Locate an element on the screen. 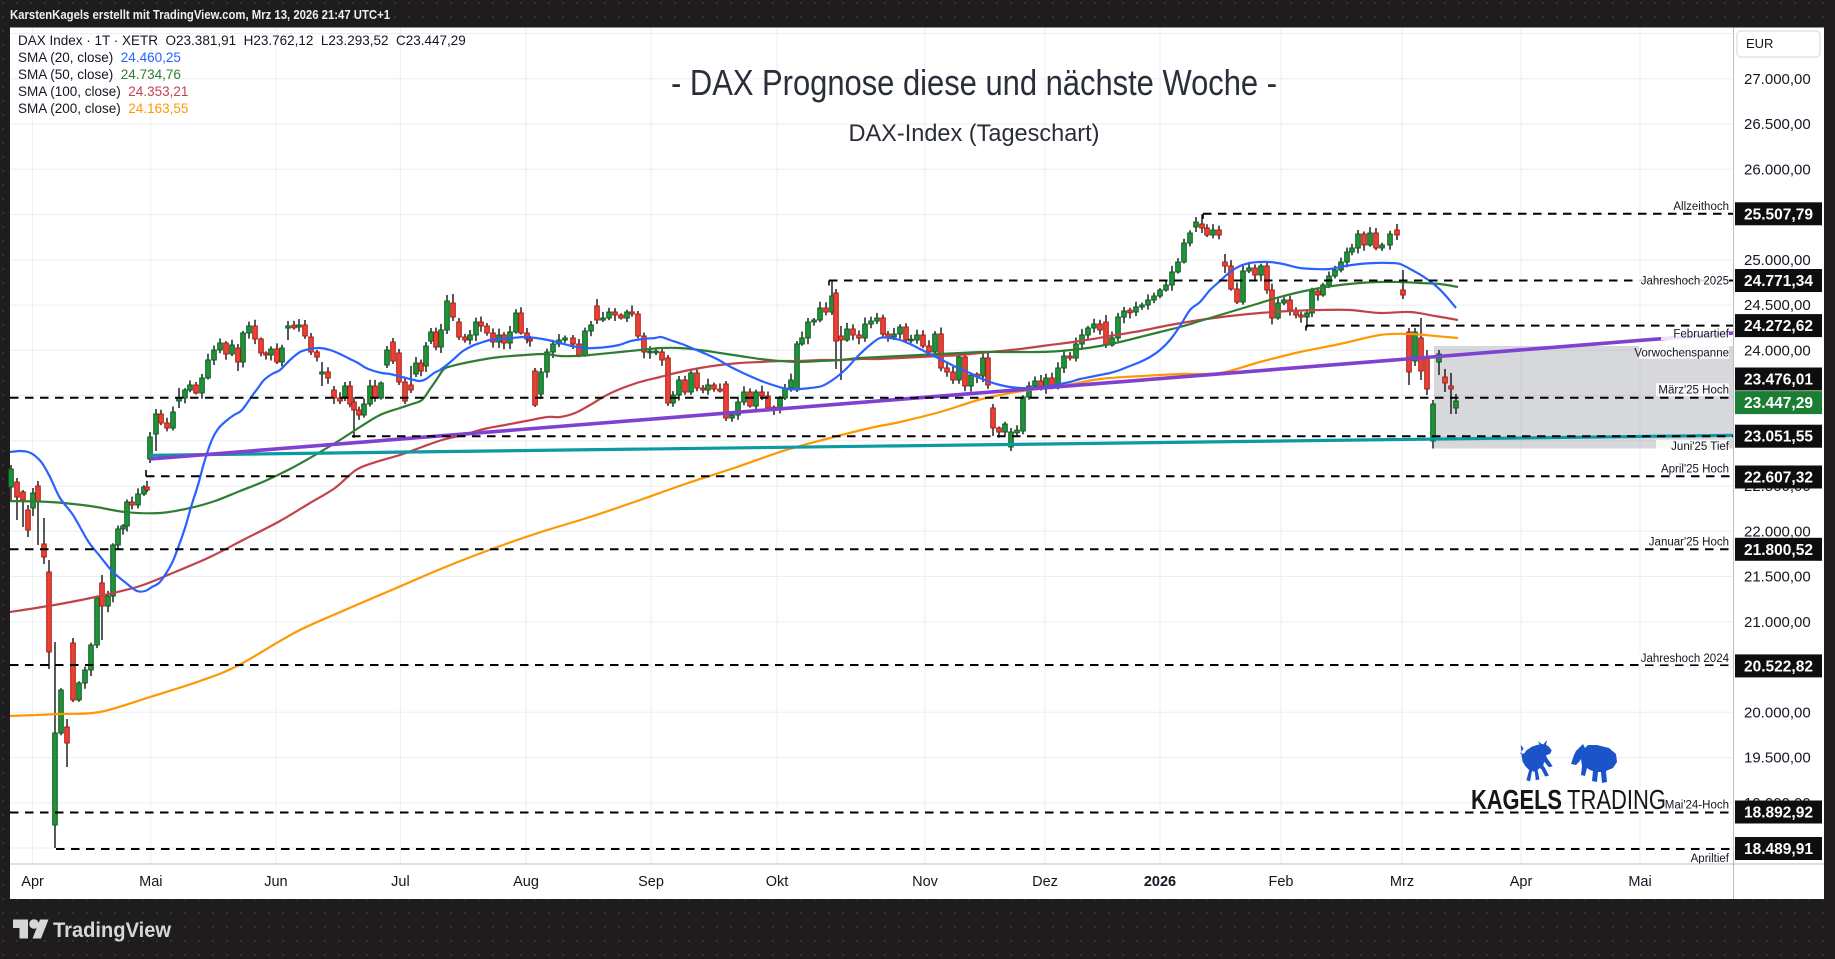 The image size is (1835, 959). svg-text: 23.447,29 is located at coordinates (1778, 403).